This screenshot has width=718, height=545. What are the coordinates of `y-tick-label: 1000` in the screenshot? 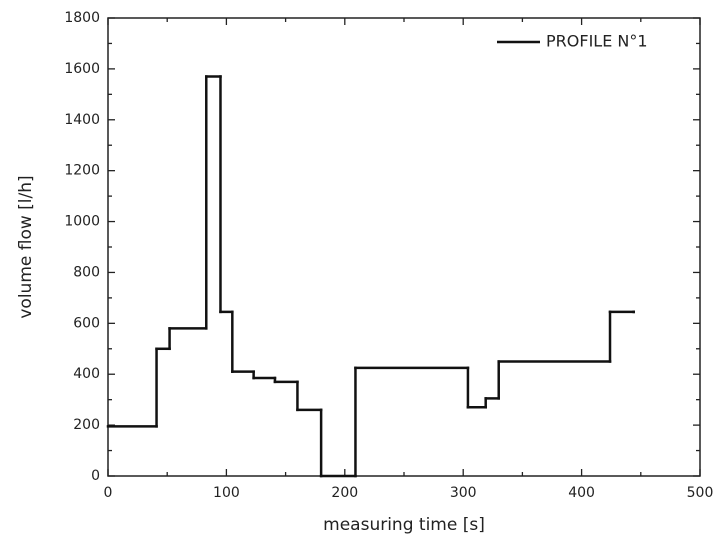 It's located at (82, 222).